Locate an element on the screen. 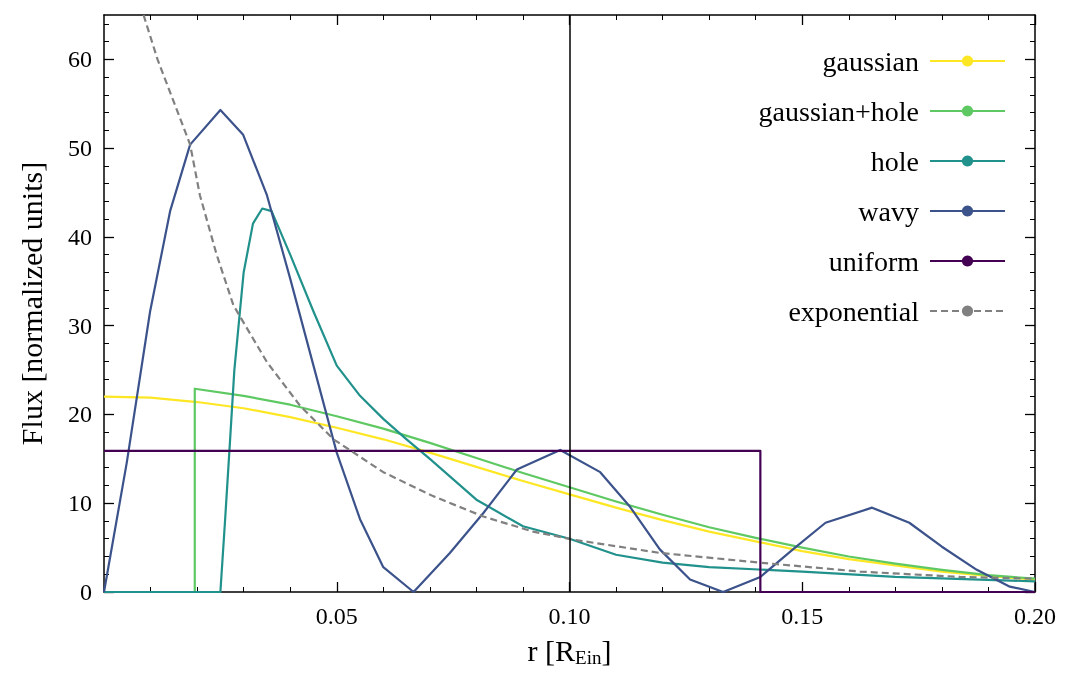  legend-label: exponential is located at coordinates (854, 311).